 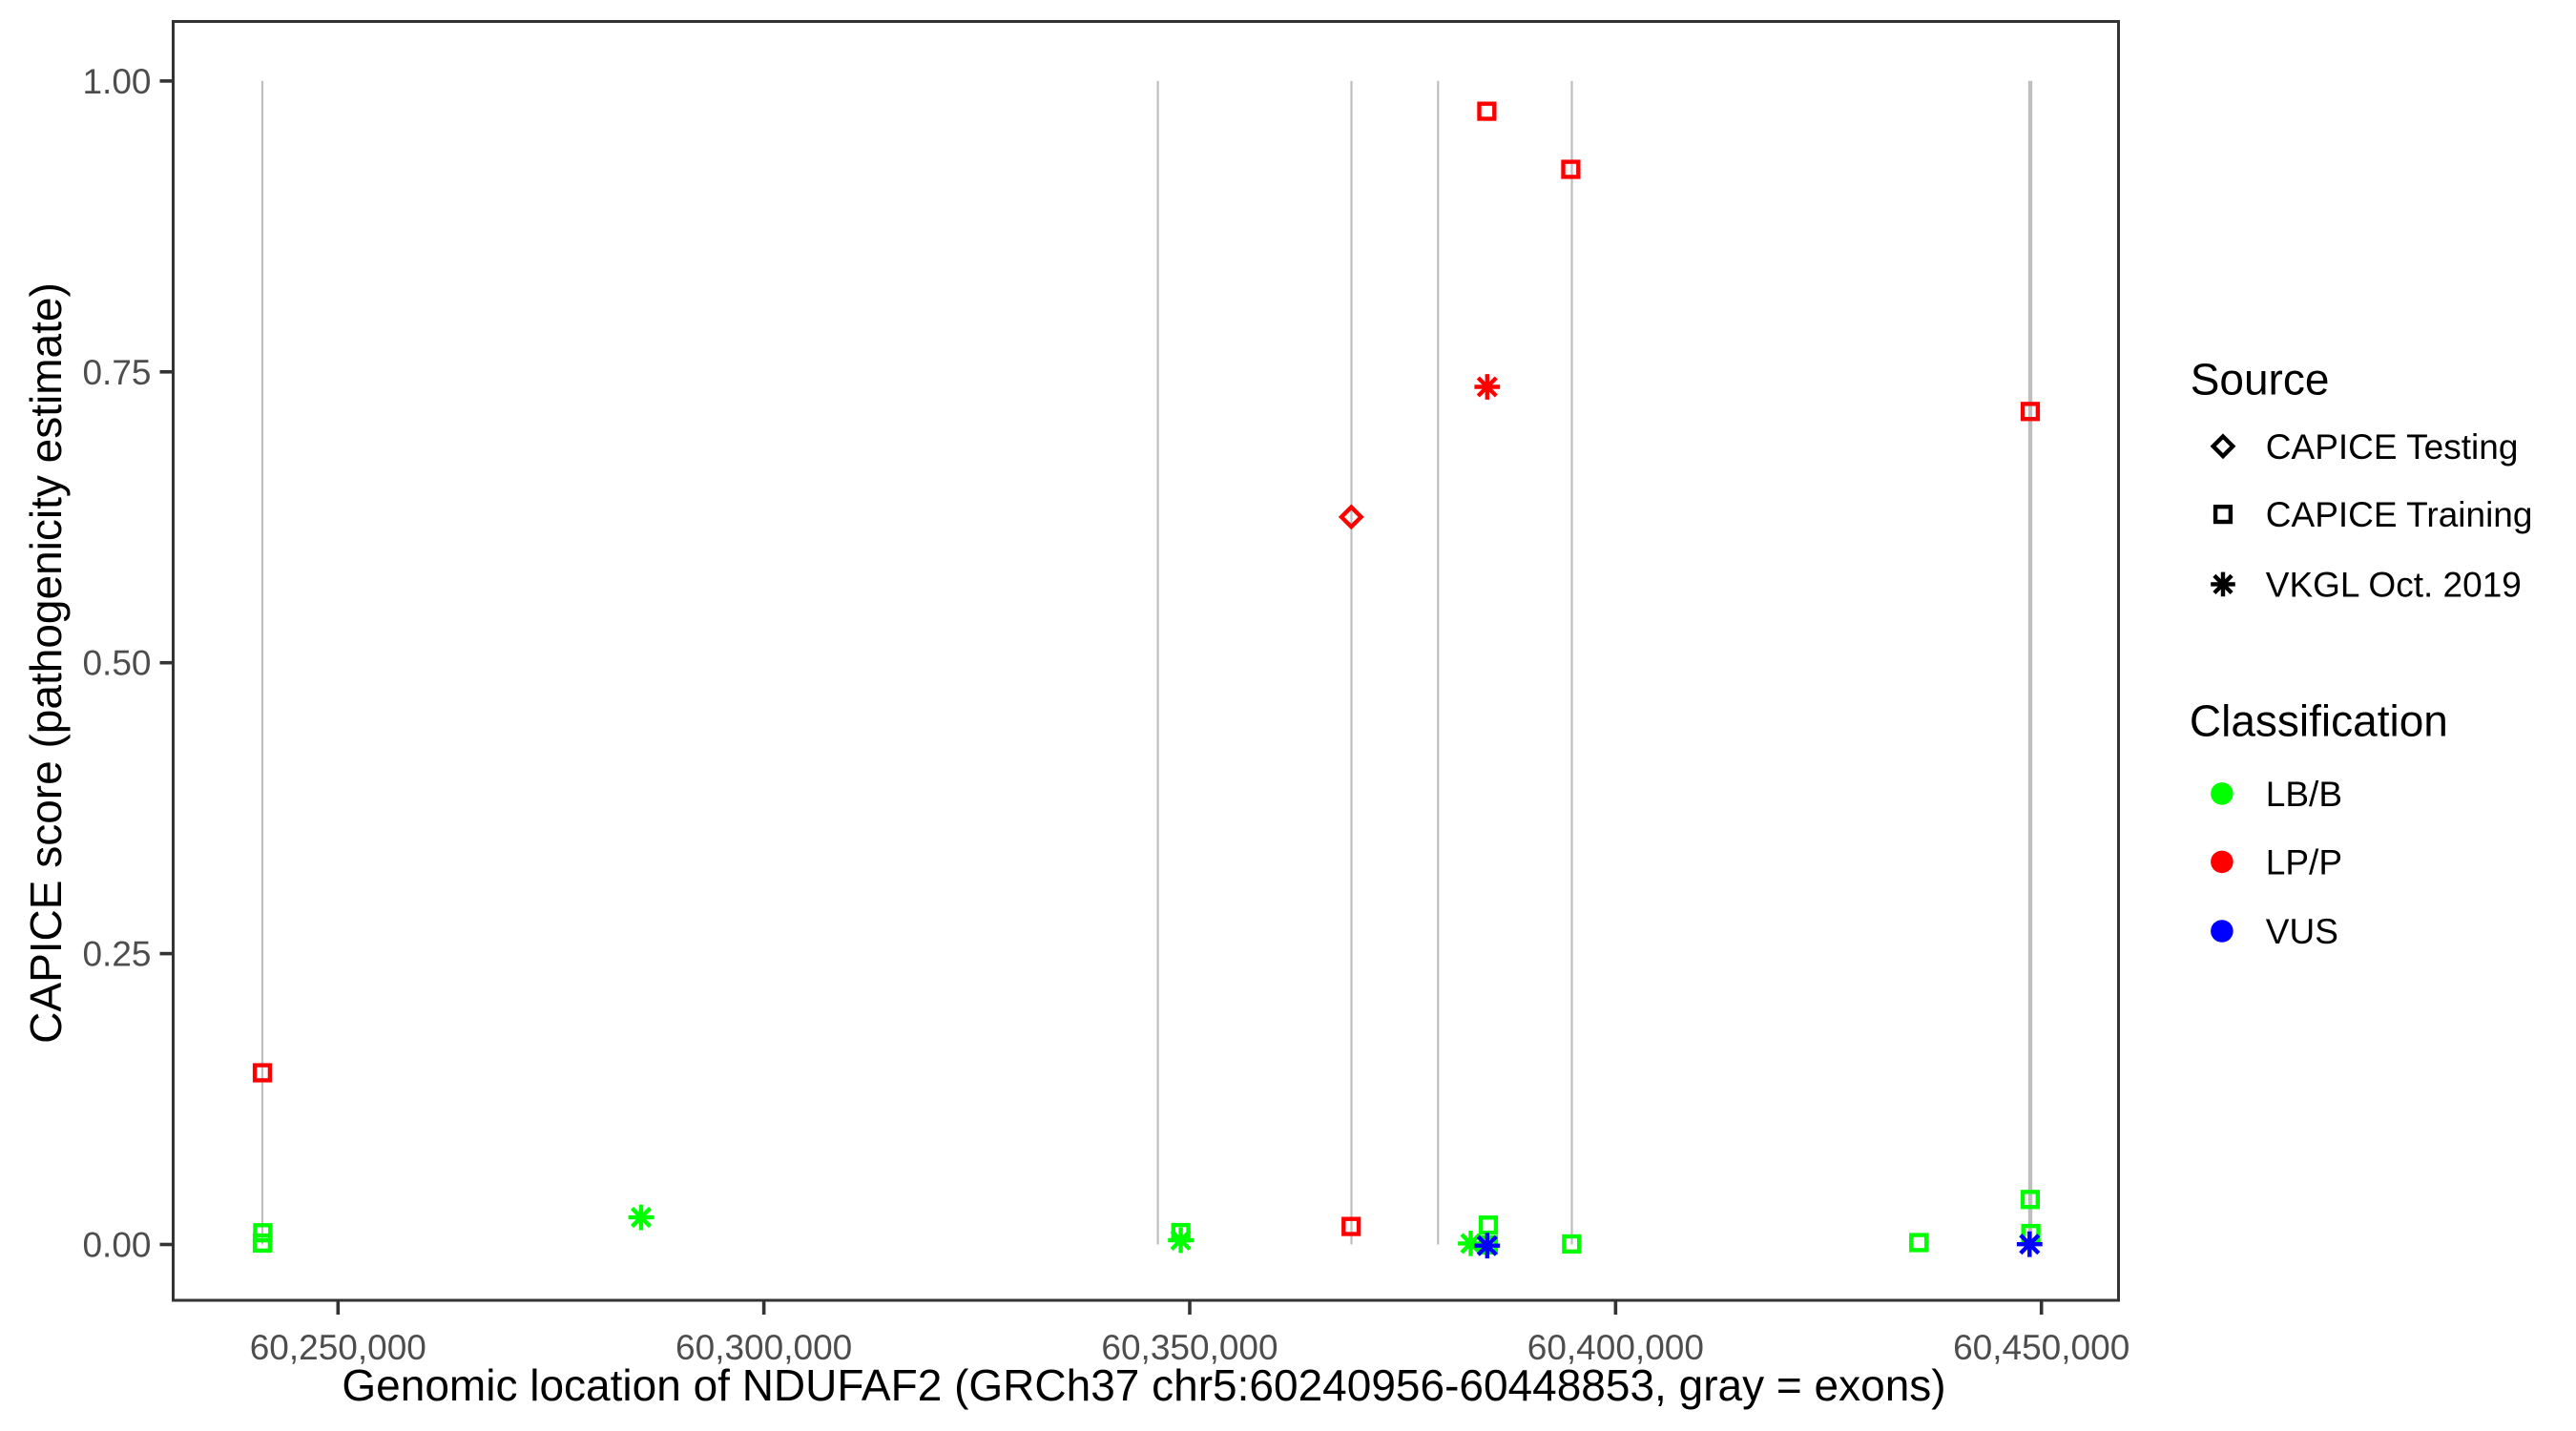 What do you see at coordinates (1615, 1347) in the screenshot?
I see `svg-text: 60,400,000` at bounding box center [1615, 1347].